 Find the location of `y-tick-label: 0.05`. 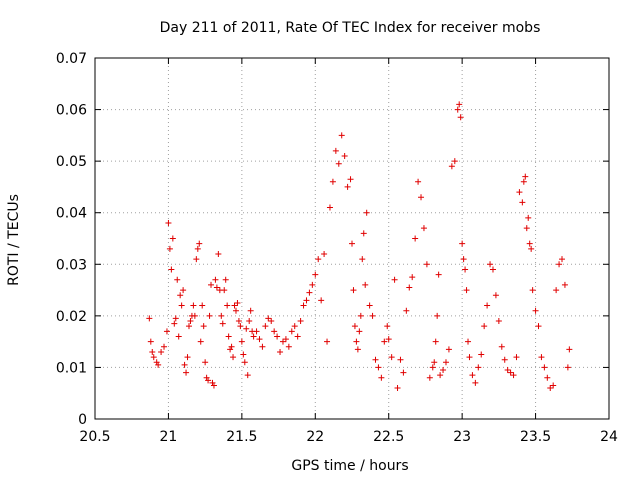

y-tick-label: 0.05 is located at coordinates (71, 162).